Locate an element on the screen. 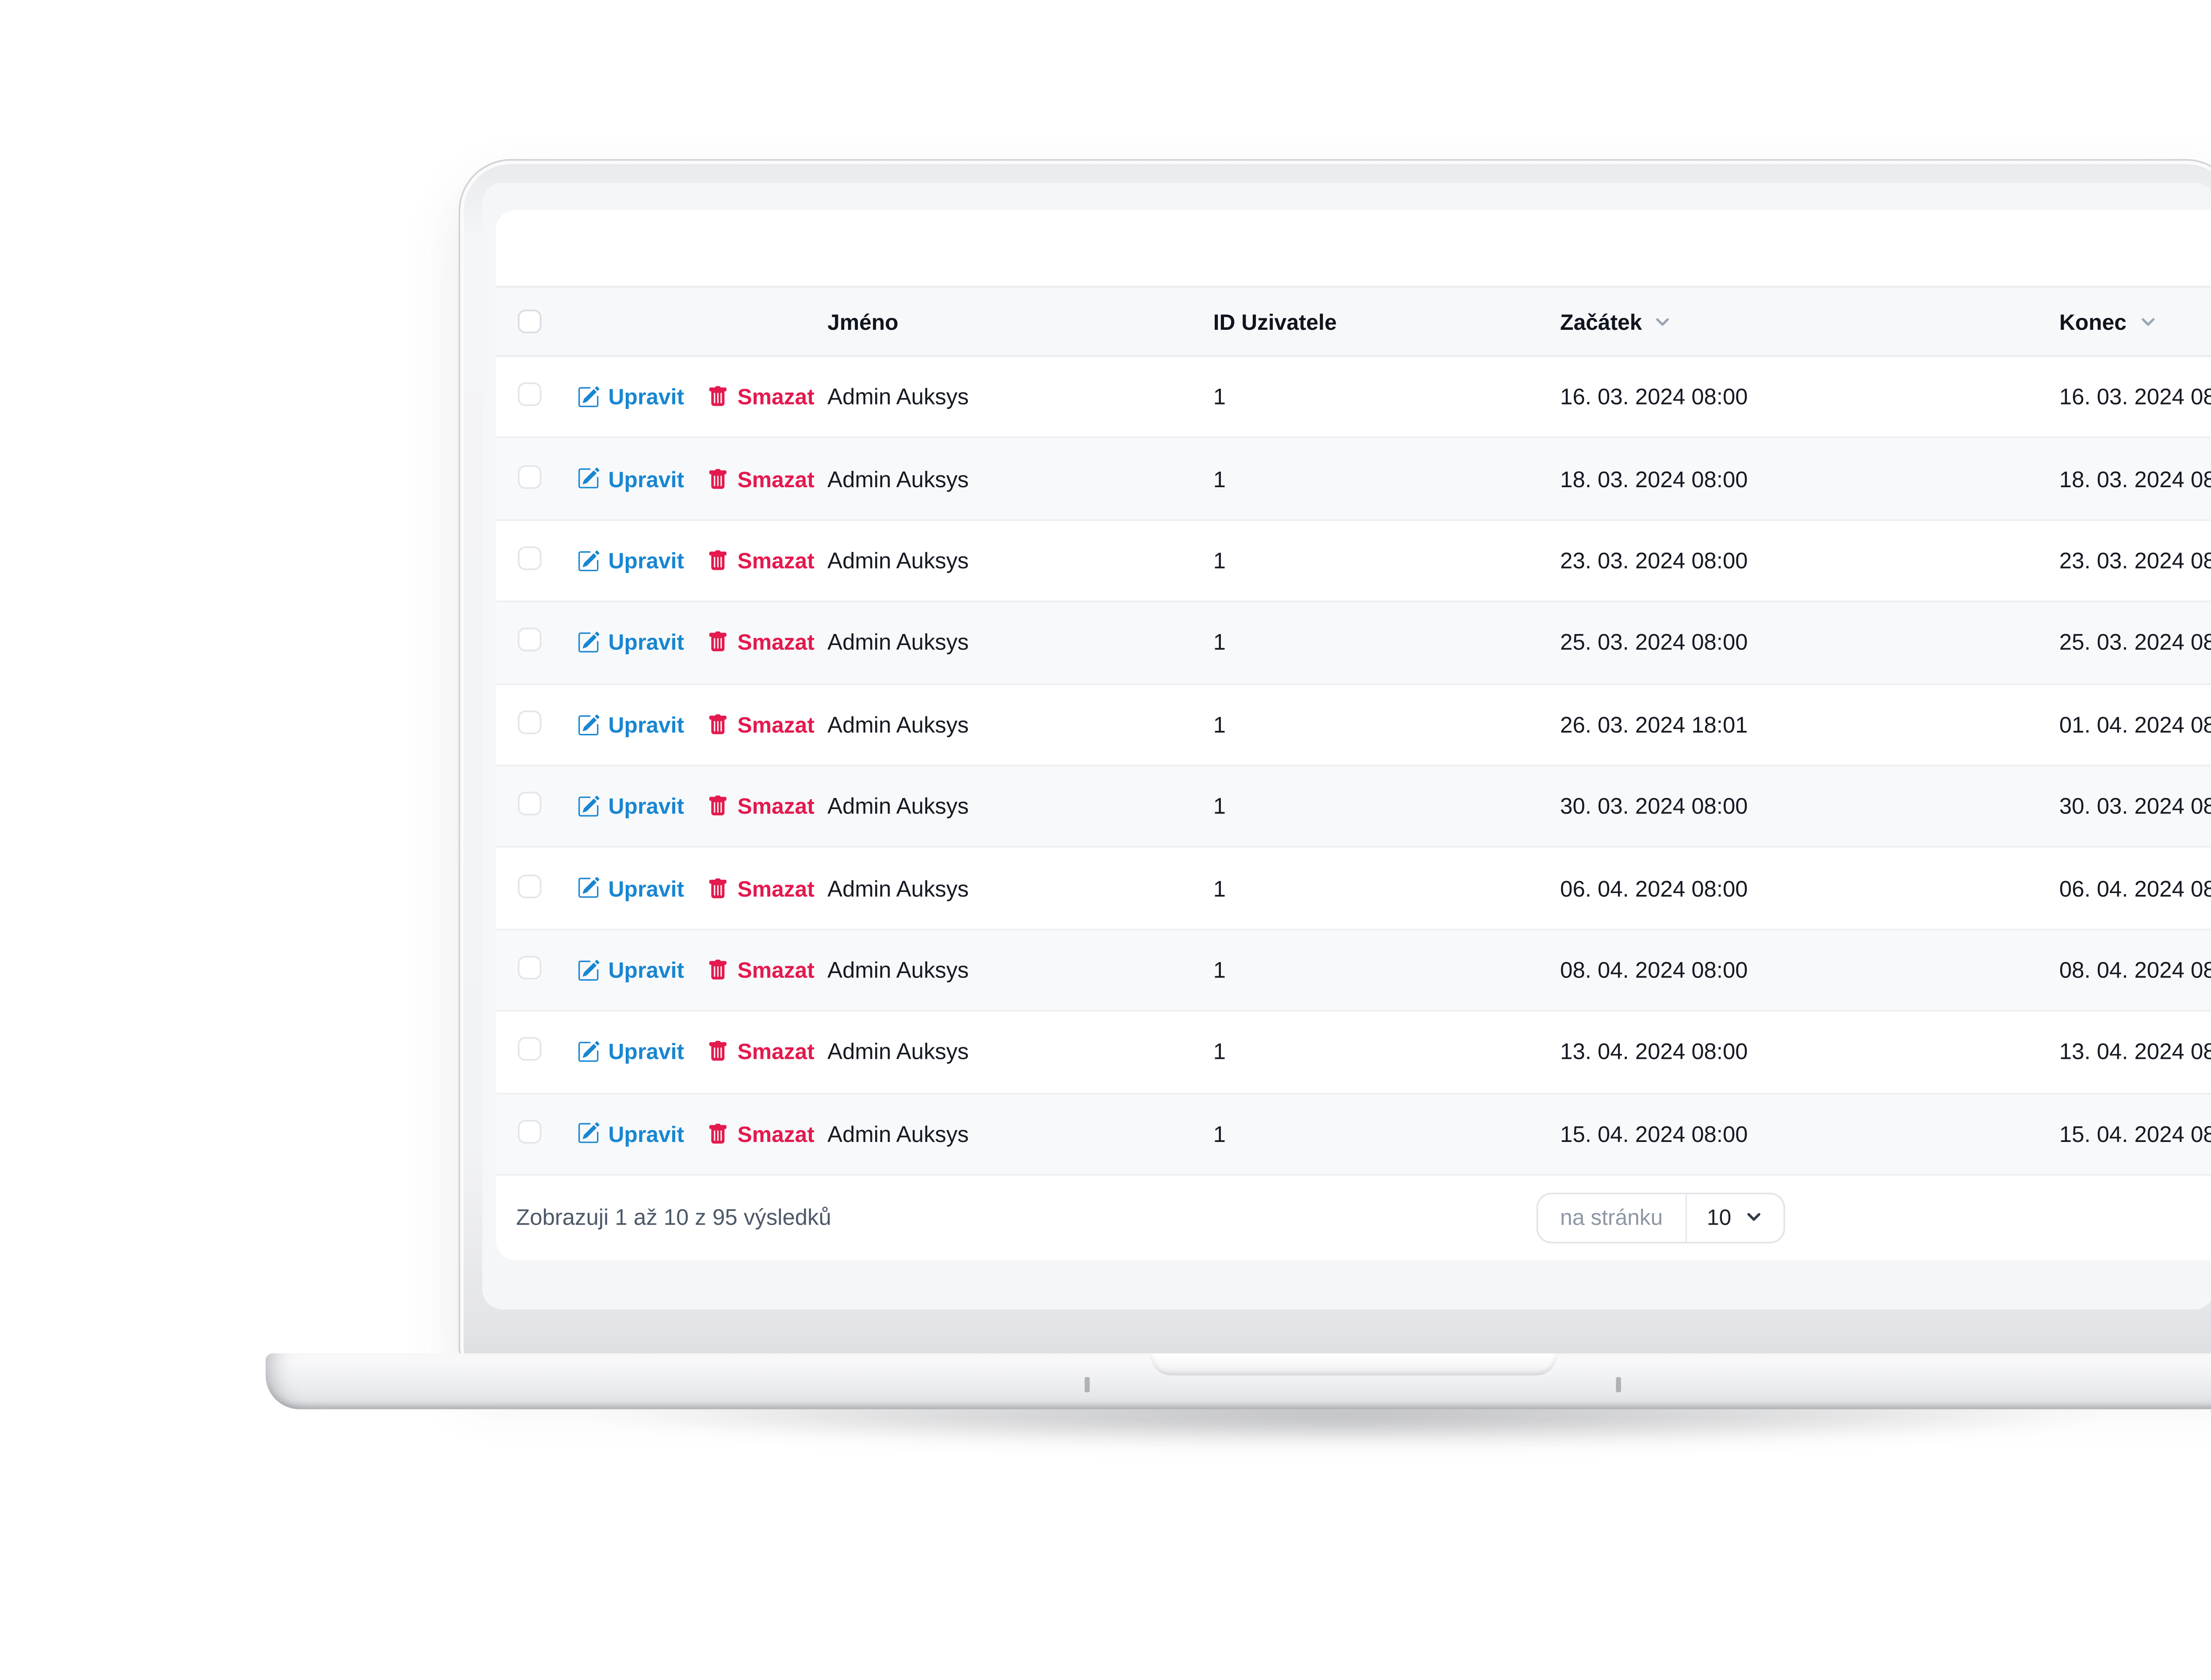 The image size is (2211, 1680). cell-start: 13. 04. 2024 08:00 is located at coordinates (1654, 1052).